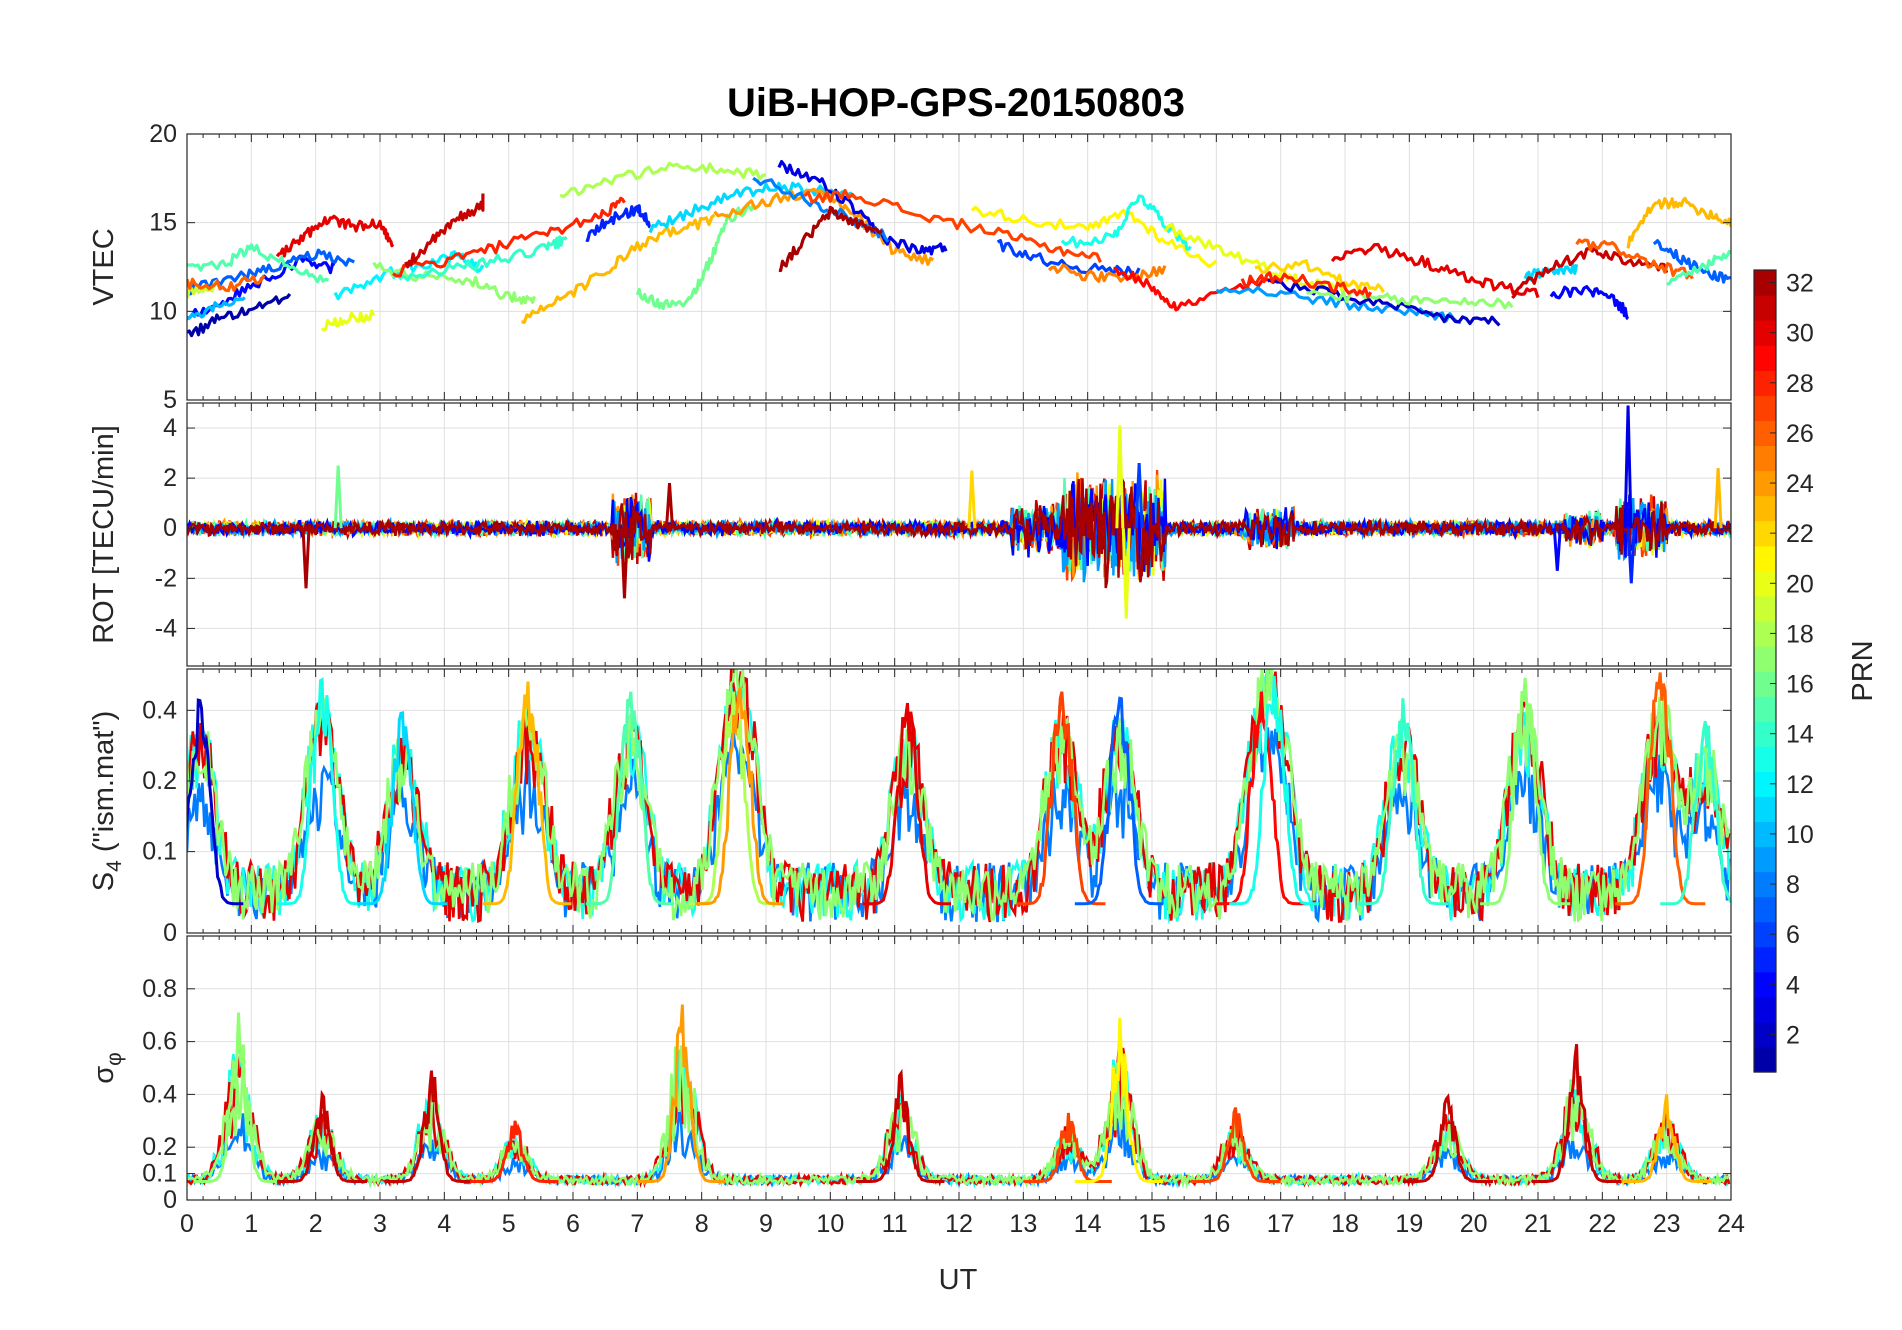  Describe the element at coordinates (163, 223) in the screenshot. I see `ytick-label-vtec-2: 15` at that location.